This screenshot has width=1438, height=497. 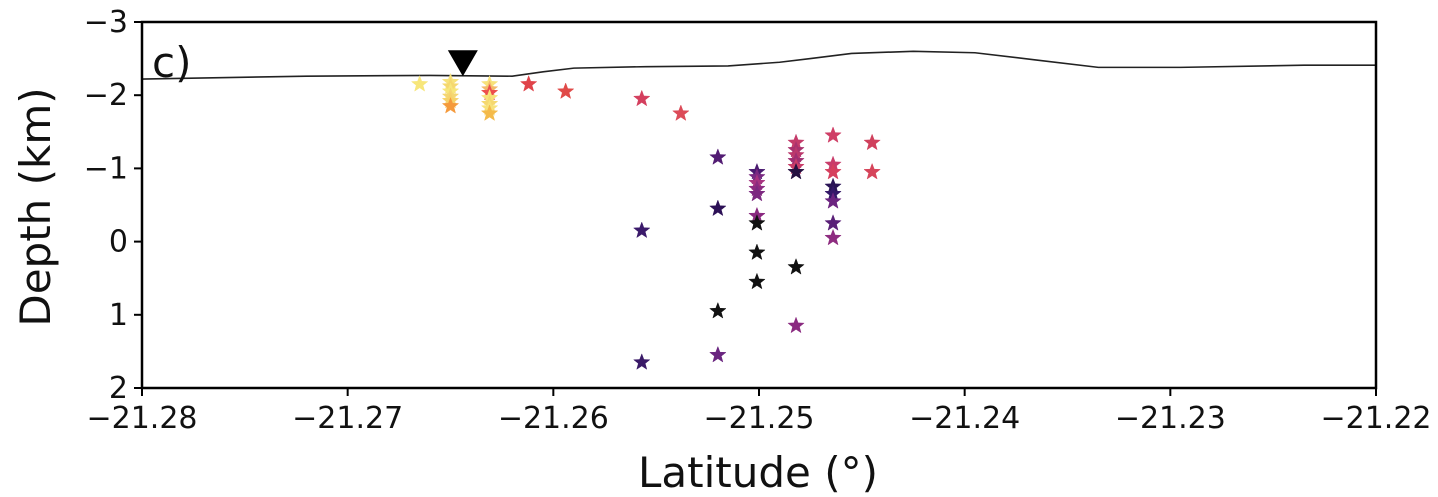 I want to click on x-tick-label: −21.28, so click(x=141, y=418).